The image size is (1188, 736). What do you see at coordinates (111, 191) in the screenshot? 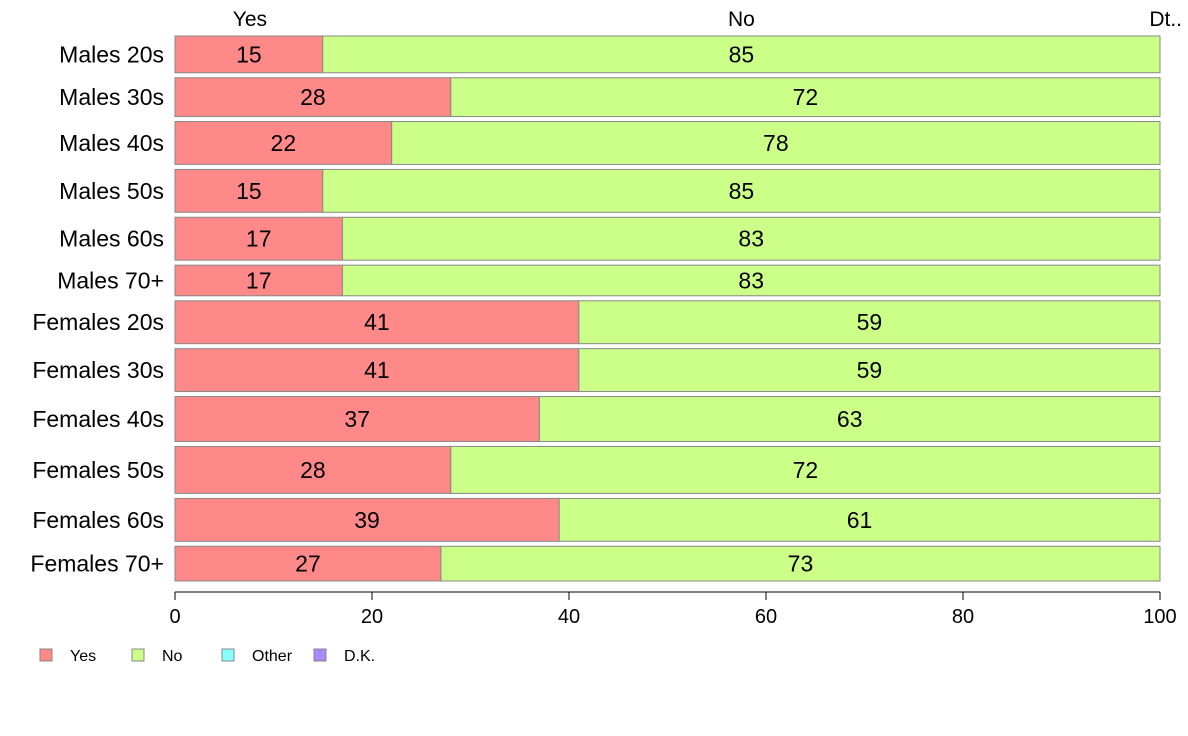
I see `y-label-males-50s: Males 50s` at bounding box center [111, 191].